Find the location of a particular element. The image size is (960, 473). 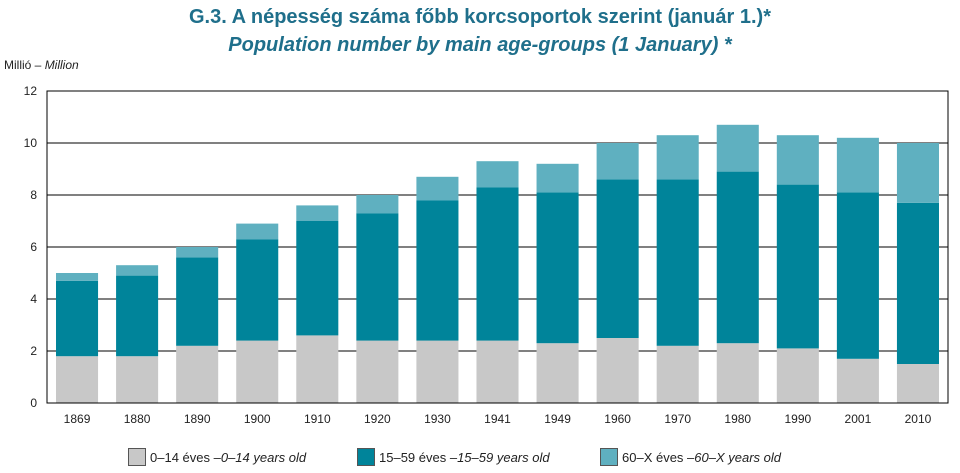

x-tick-label: 1900 is located at coordinates (257, 419).